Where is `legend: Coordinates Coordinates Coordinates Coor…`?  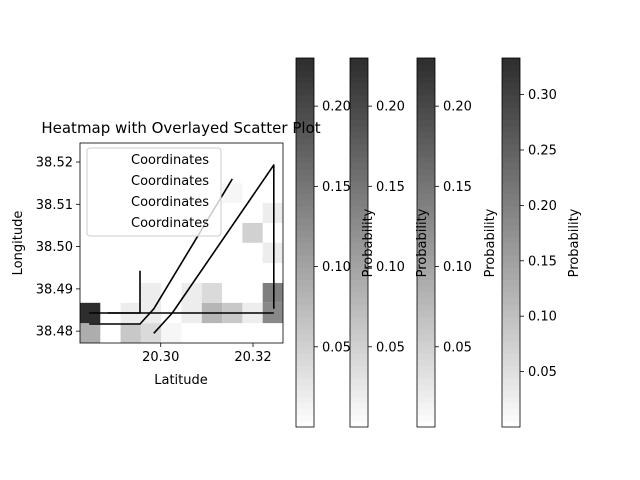 legend: Coordinates Coordinates Coordinates Coor… is located at coordinates (154, 192).